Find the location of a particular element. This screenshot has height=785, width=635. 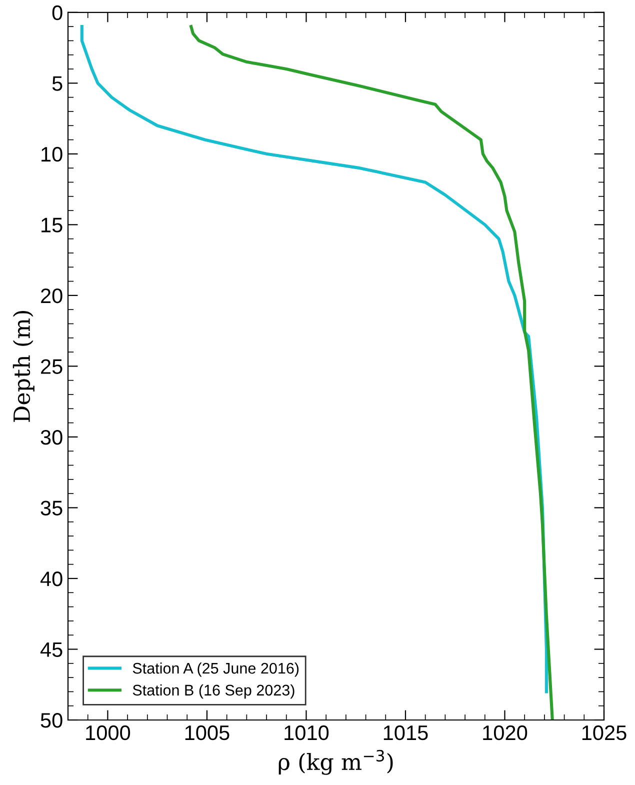

y-tick-label: 30 is located at coordinates (51, 437).